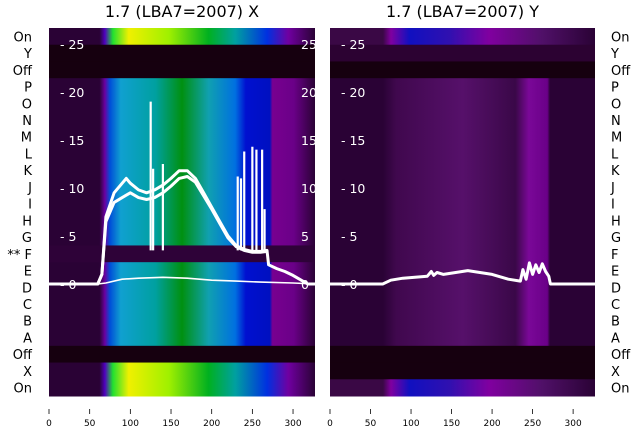 The height and width of the screenshot is (440, 640). I want to click on y-tick-label-right: 15, so click(309, 140).